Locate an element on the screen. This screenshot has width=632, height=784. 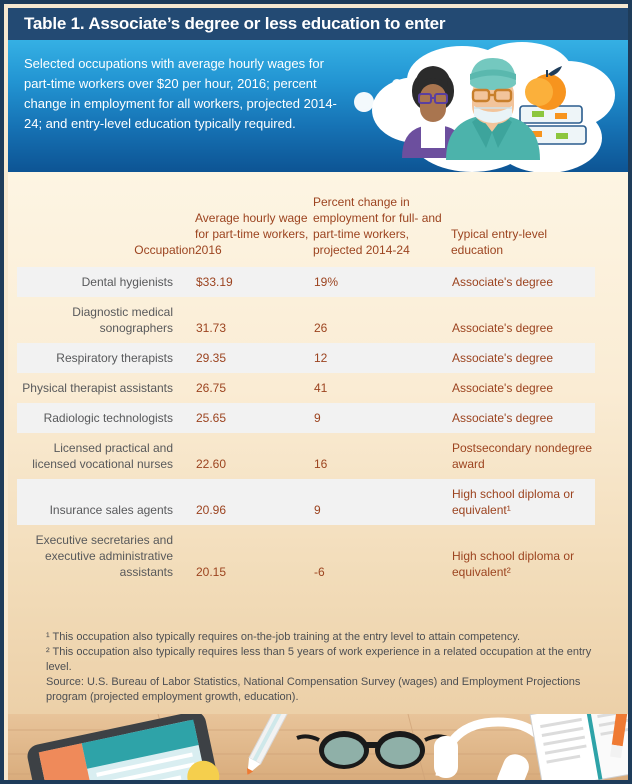
cell-occupation: Physical therapist assistants is located at coordinates (97, 388).